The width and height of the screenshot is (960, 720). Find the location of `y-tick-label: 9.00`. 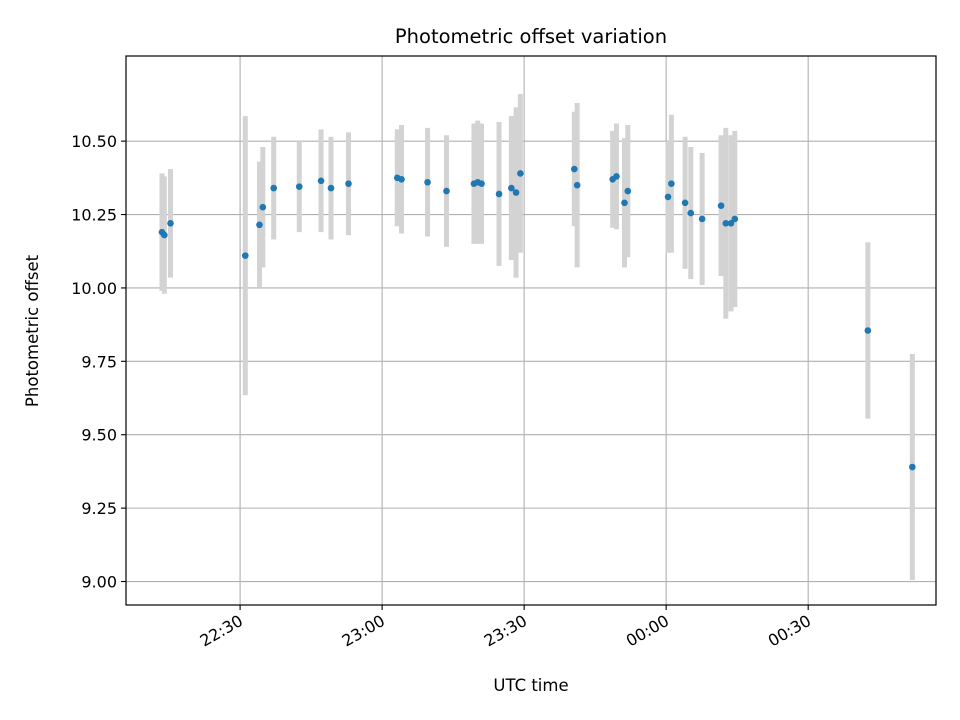

y-tick-label: 9.00 is located at coordinates (99, 582).